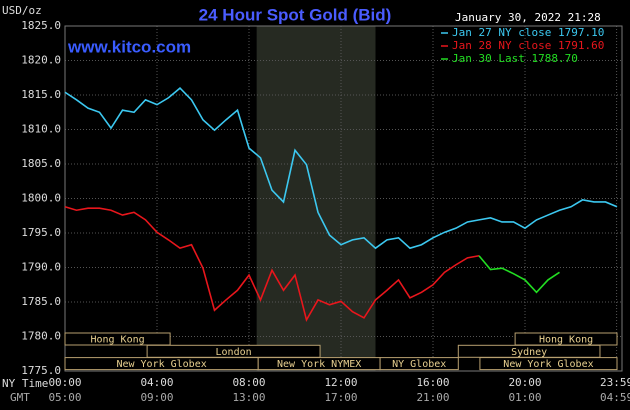 The width and height of the screenshot is (630, 410). What do you see at coordinates (615, 397) in the screenshot?
I see `x2-tick-label: 04:59` at bounding box center [615, 397].